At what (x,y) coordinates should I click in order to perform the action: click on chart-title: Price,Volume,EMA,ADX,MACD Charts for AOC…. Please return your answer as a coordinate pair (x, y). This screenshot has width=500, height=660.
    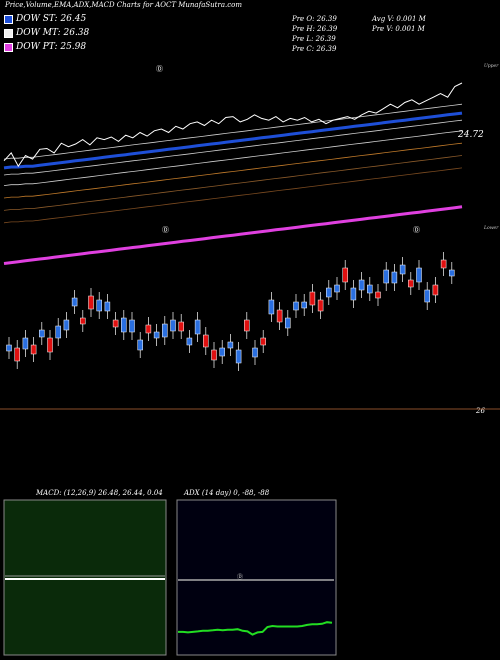
    Looking at the image, I should click on (124, 5).